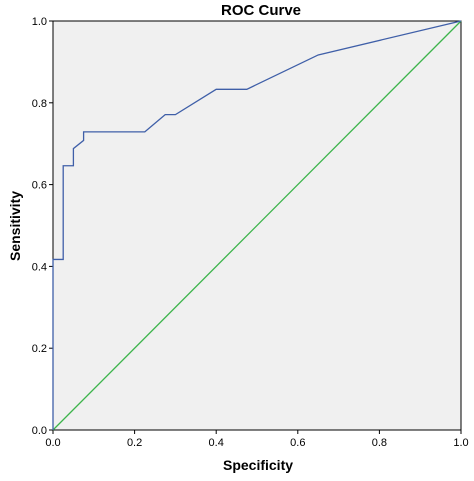  What do you see at coordinates (258, 465) in the screenshot?
I see `x-axis-label: Specificity` at bounding box center [258, 465].